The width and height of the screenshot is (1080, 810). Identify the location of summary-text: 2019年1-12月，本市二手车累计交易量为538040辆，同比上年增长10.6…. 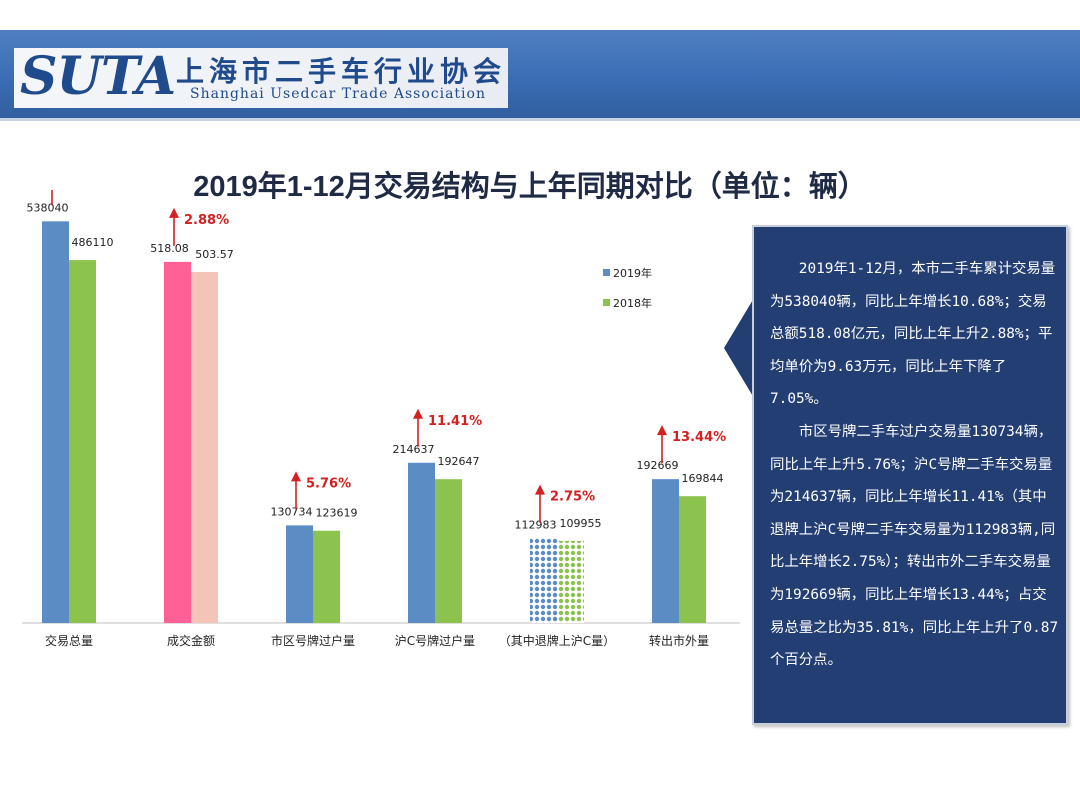
(915, 465).